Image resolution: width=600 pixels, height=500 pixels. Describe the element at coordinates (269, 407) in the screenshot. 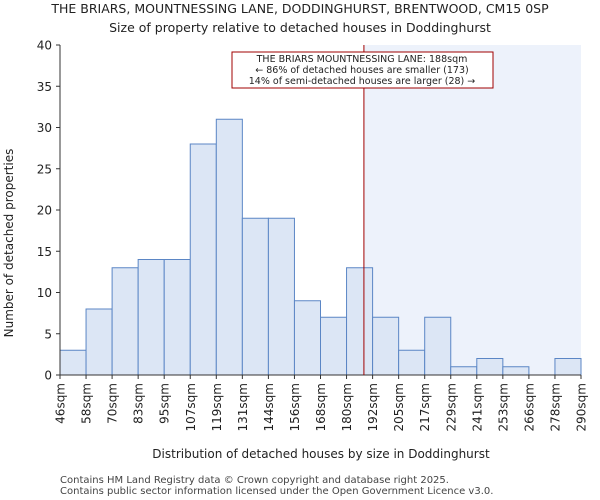

I see `x-tick-label: 144sqm` at that location.